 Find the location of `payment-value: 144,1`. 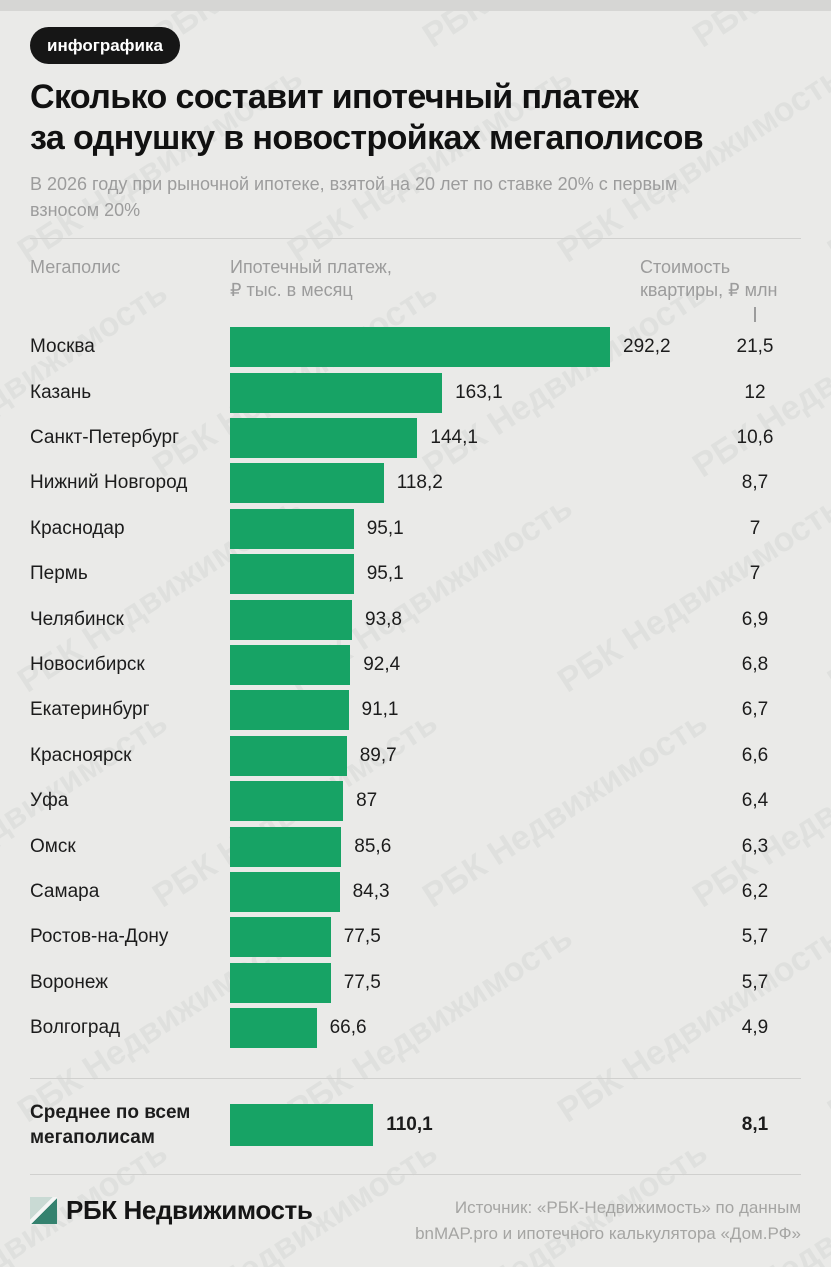

payment-value: 144,1 is located at coordinates (454, 437).